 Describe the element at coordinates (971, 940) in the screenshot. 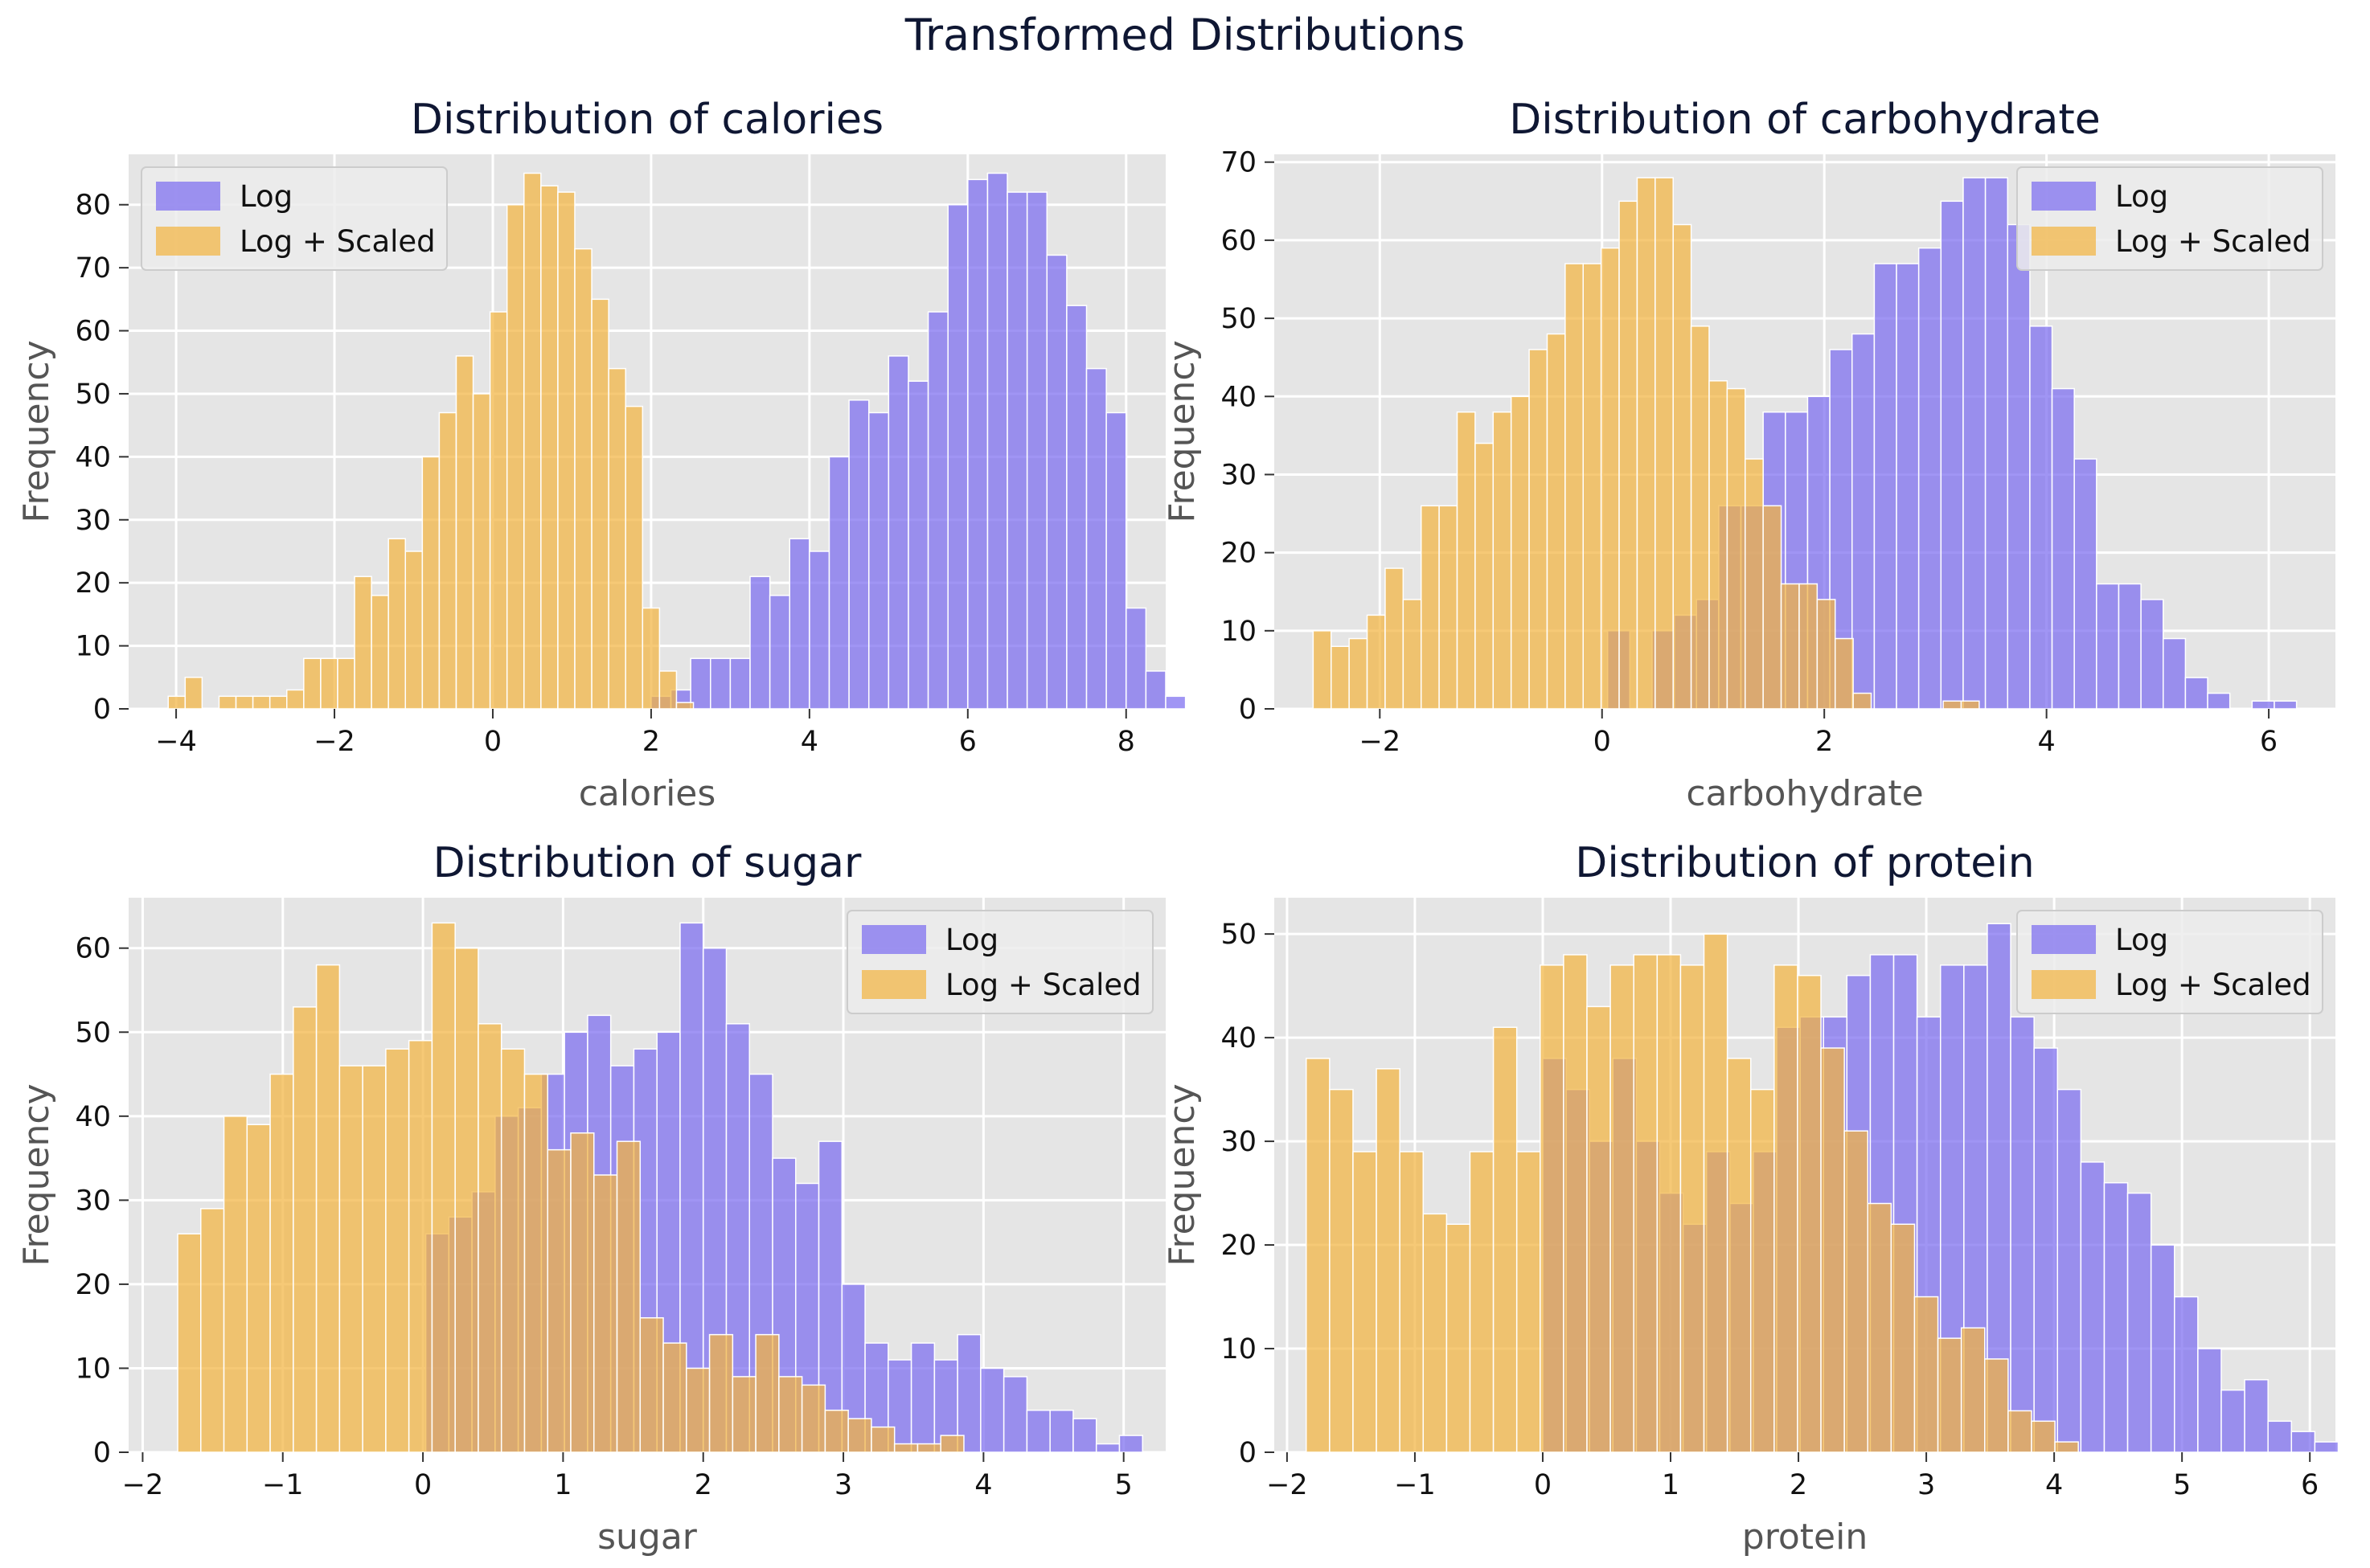

I see `legend-label-log: Log` at that location.